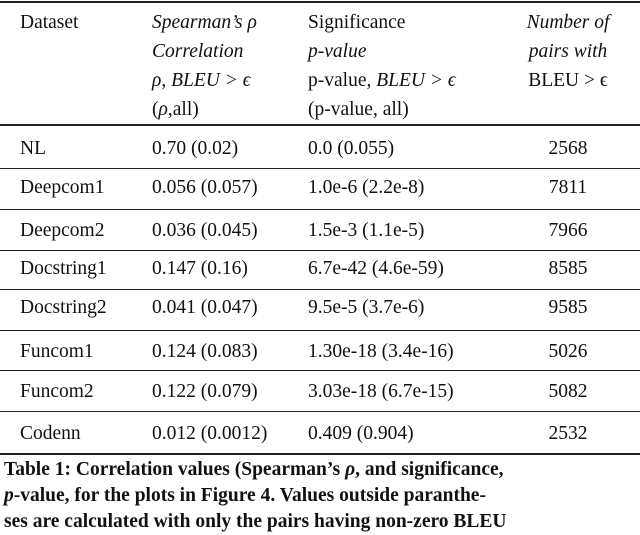 This screenshot has width=640, height=535. I want to click on table-cell: 8585, so click(568, 268).